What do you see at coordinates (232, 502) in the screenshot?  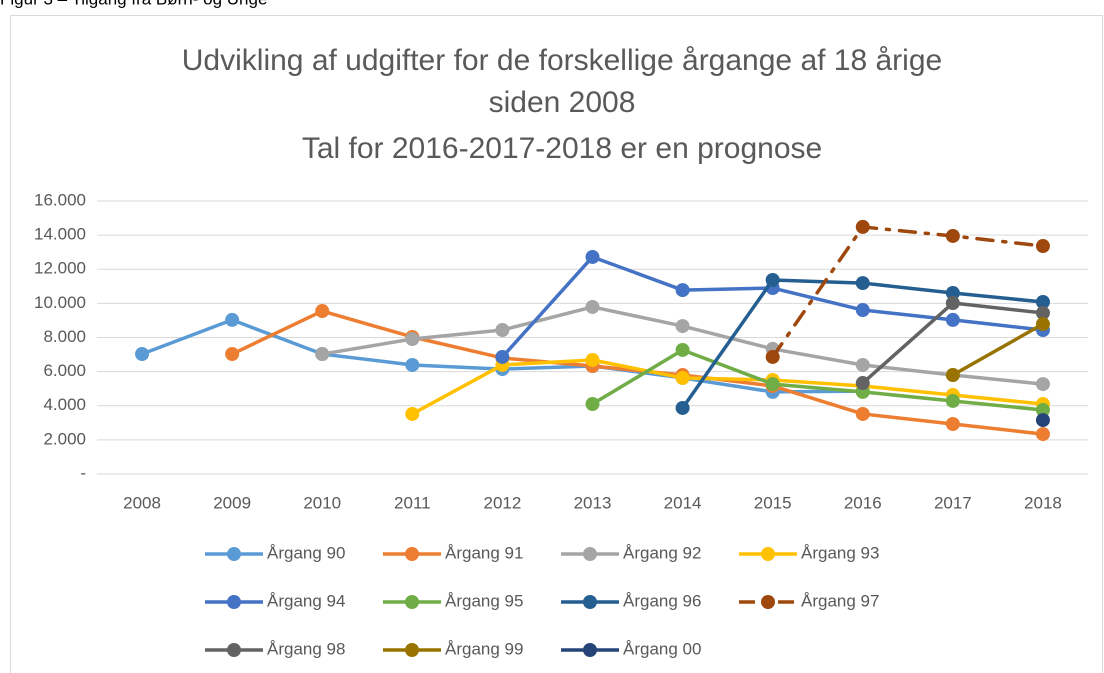 I see `x-tick-label: 2009` at bounding box center [232, 502].